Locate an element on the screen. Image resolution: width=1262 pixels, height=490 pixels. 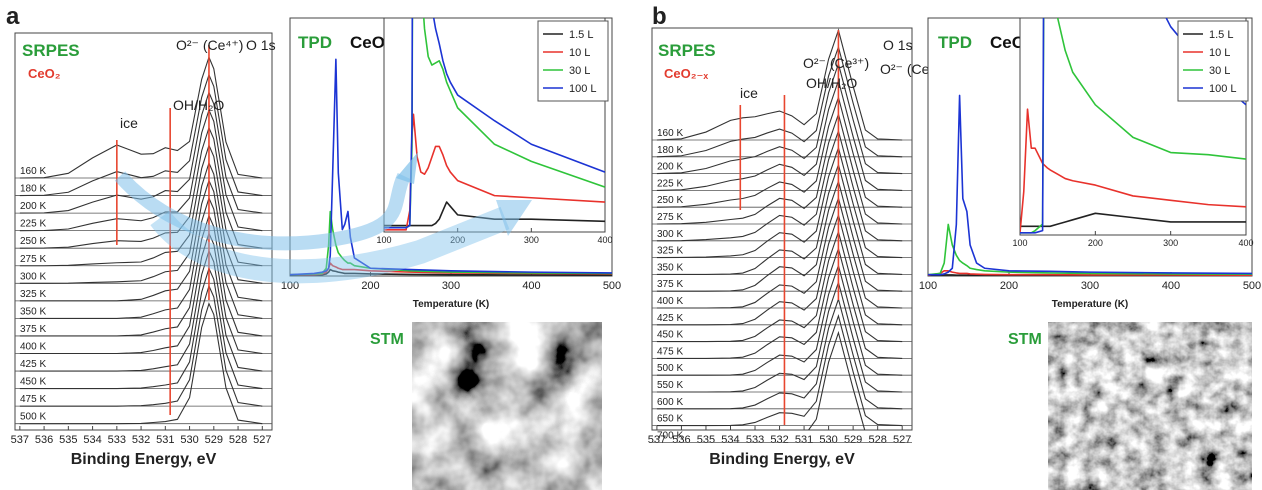
series-label: 275 K is located at coordinates (670, 217).